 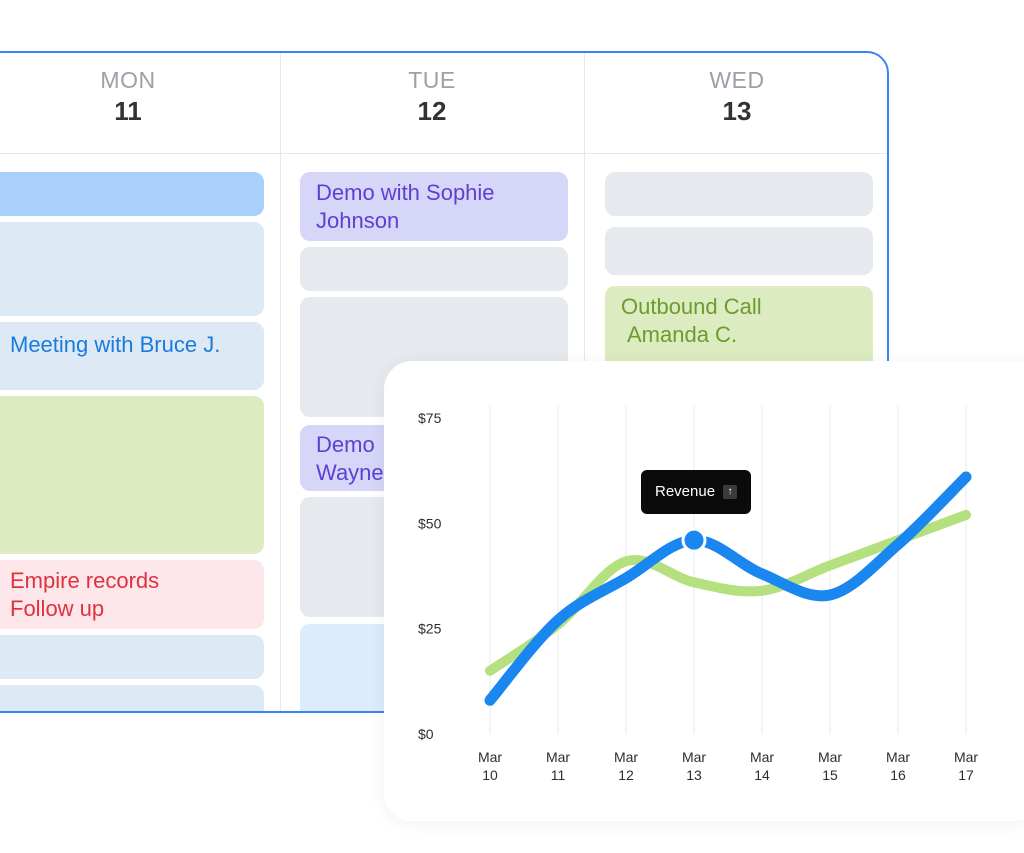 What do you see at coordinates (432, 111) in the screenshot?
I see `day-number: 12` at bounding box center [432, 111].